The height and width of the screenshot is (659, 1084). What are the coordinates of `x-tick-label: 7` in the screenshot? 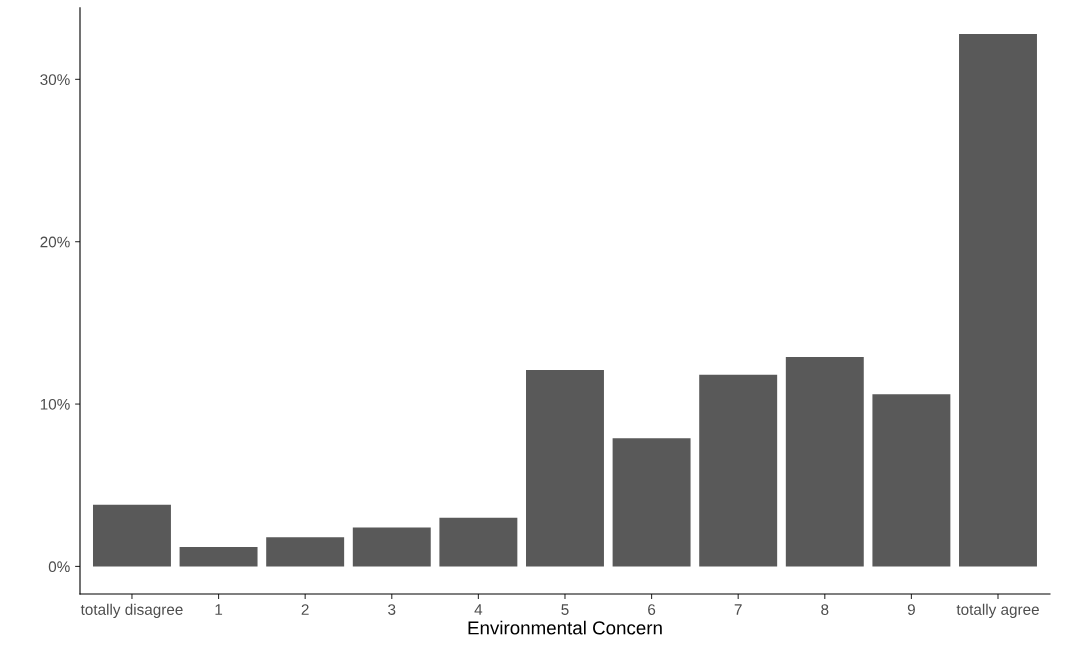 It's located at (738, 609).